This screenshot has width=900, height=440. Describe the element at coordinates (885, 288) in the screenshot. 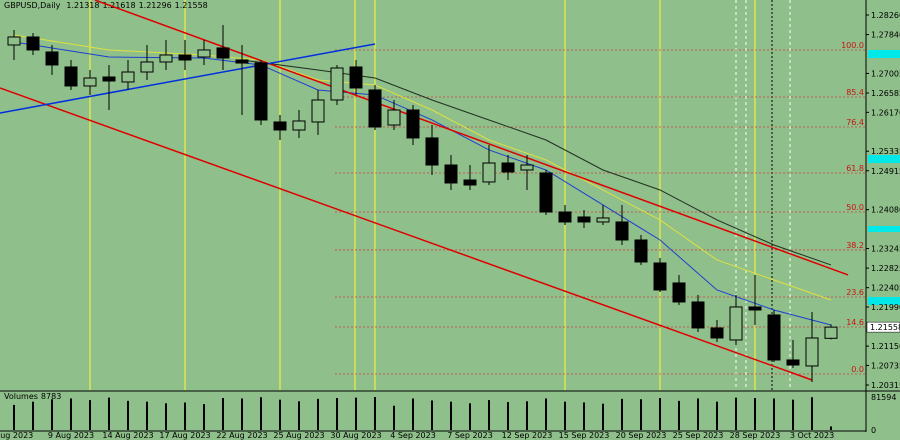

I see `y-tick-label: 1.22405` at that location.